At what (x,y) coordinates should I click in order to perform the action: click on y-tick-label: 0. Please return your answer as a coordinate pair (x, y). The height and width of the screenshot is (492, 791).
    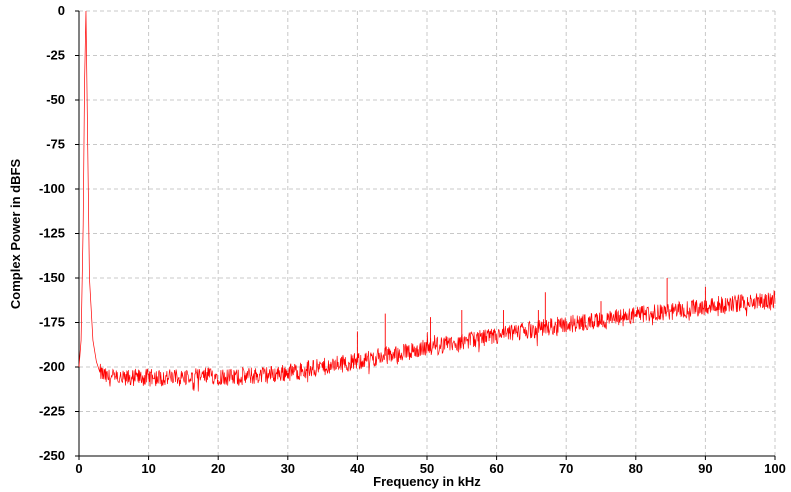
    Looking at the image, I should click on (61, 10).